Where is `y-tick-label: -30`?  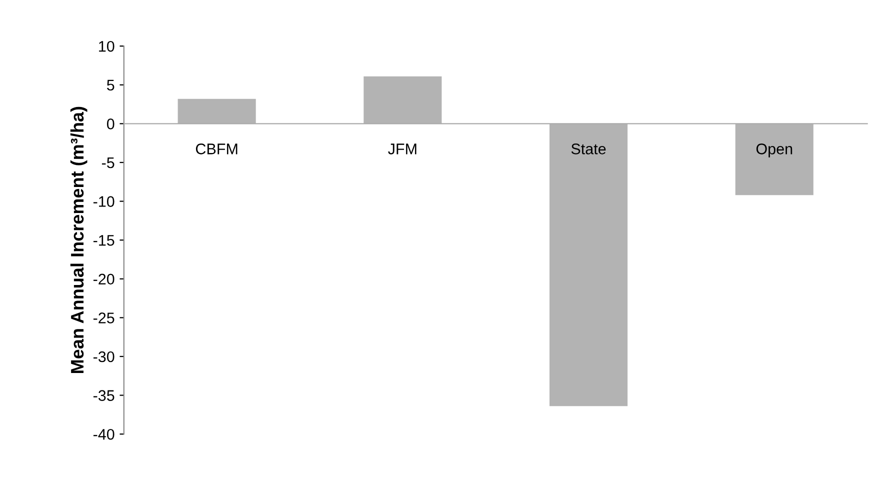
y-tick-label: -30 is located at coordinates (103, 356).